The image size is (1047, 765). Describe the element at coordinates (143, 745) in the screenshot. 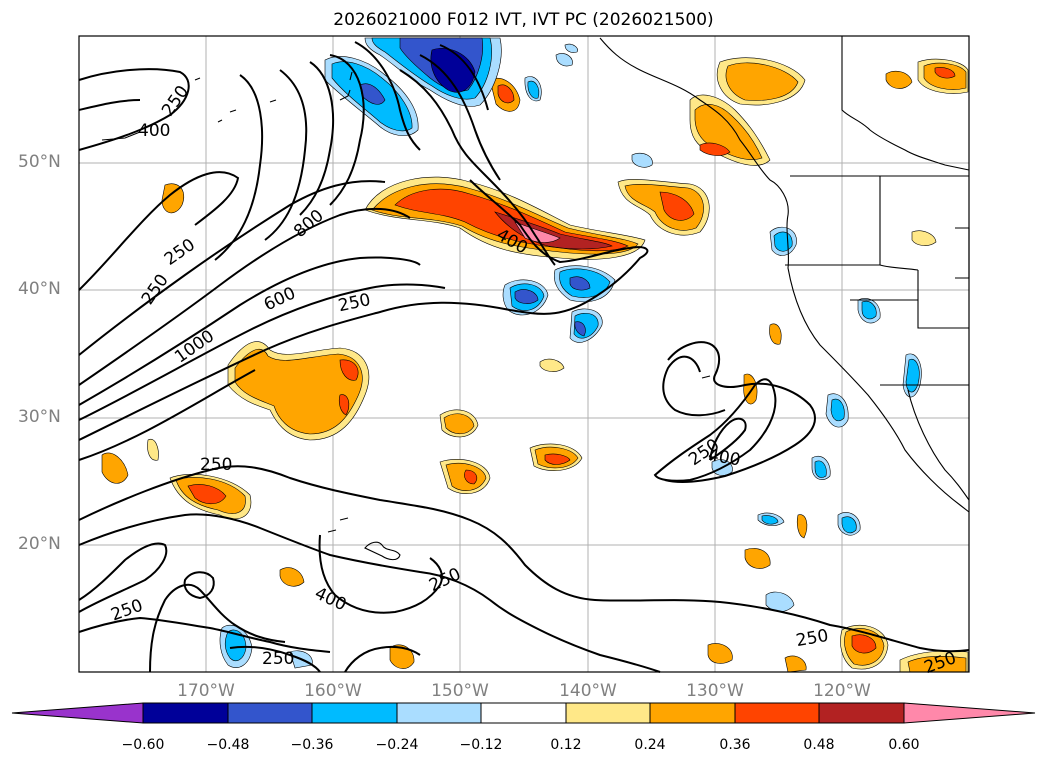

I see `colorbar-tick: −0.60` at that location.